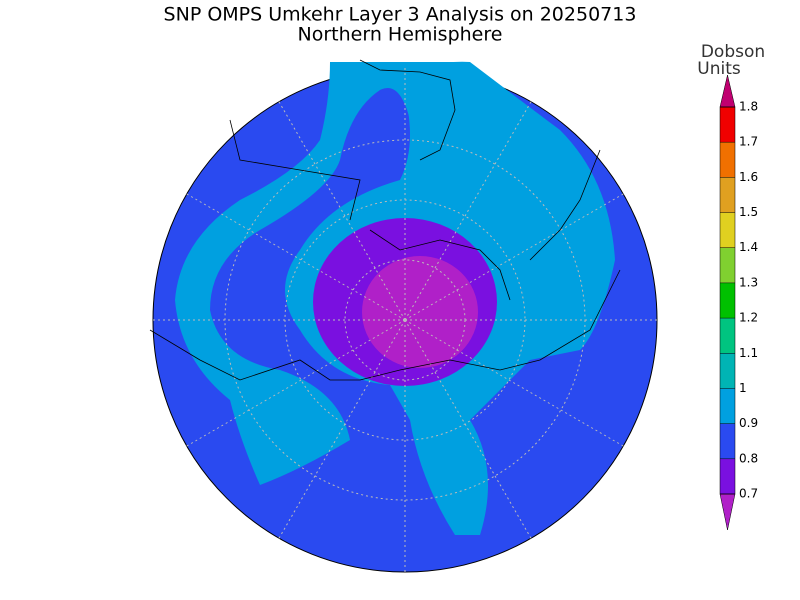  What do you see at coordinates (748, 458) in the screenshot?
I see `colorbar-tick-label: 0.8` at bounding box center [748, 458].